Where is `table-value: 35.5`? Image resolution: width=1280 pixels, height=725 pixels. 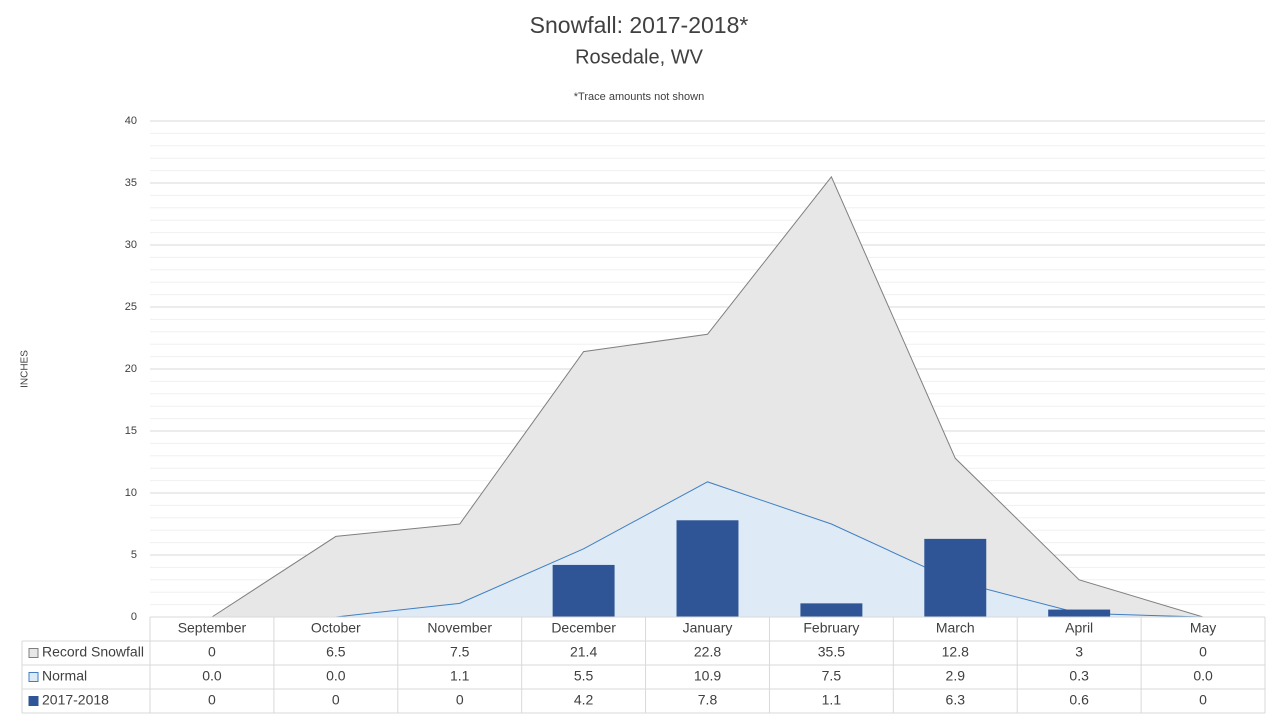
table-value: 35.5 is located at coordinates (831, 652).